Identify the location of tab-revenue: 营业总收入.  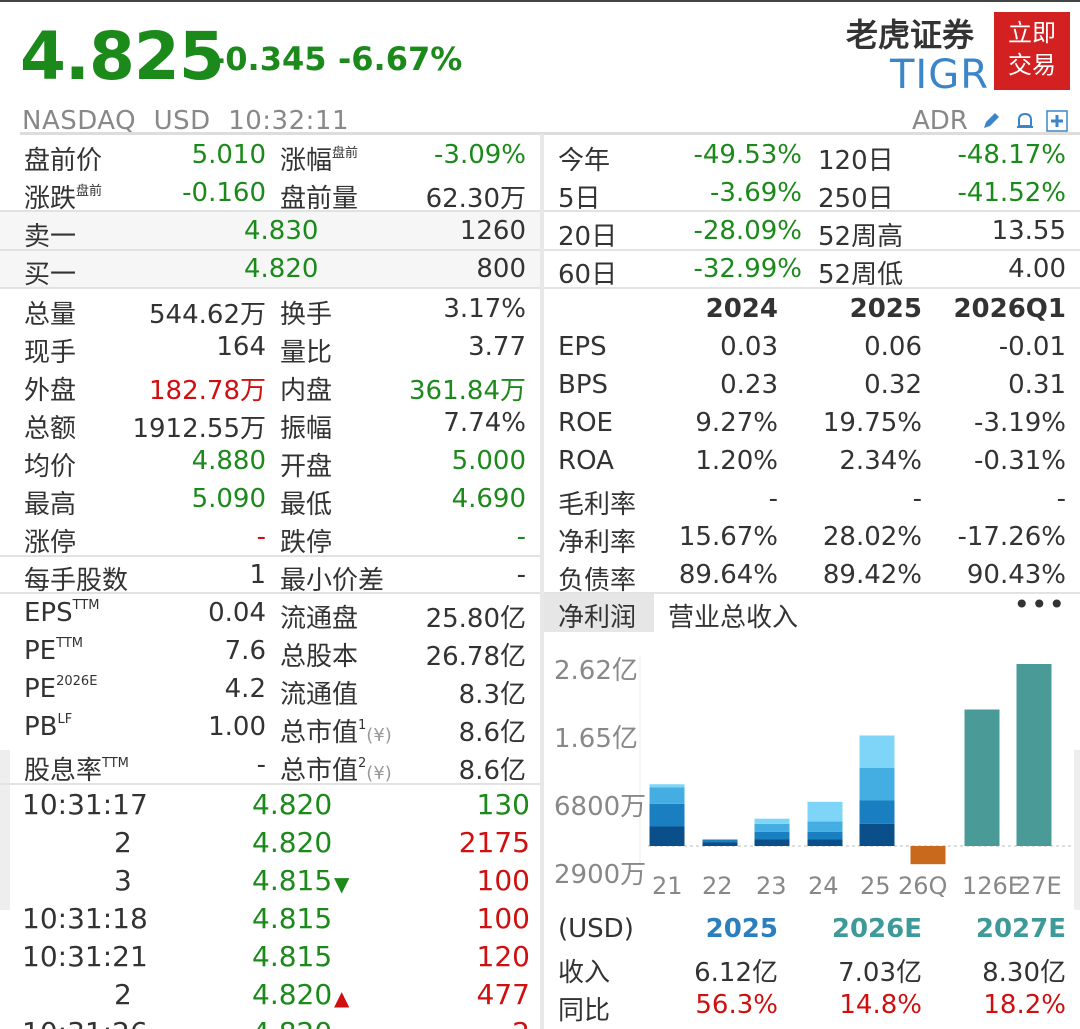
(733, 618).